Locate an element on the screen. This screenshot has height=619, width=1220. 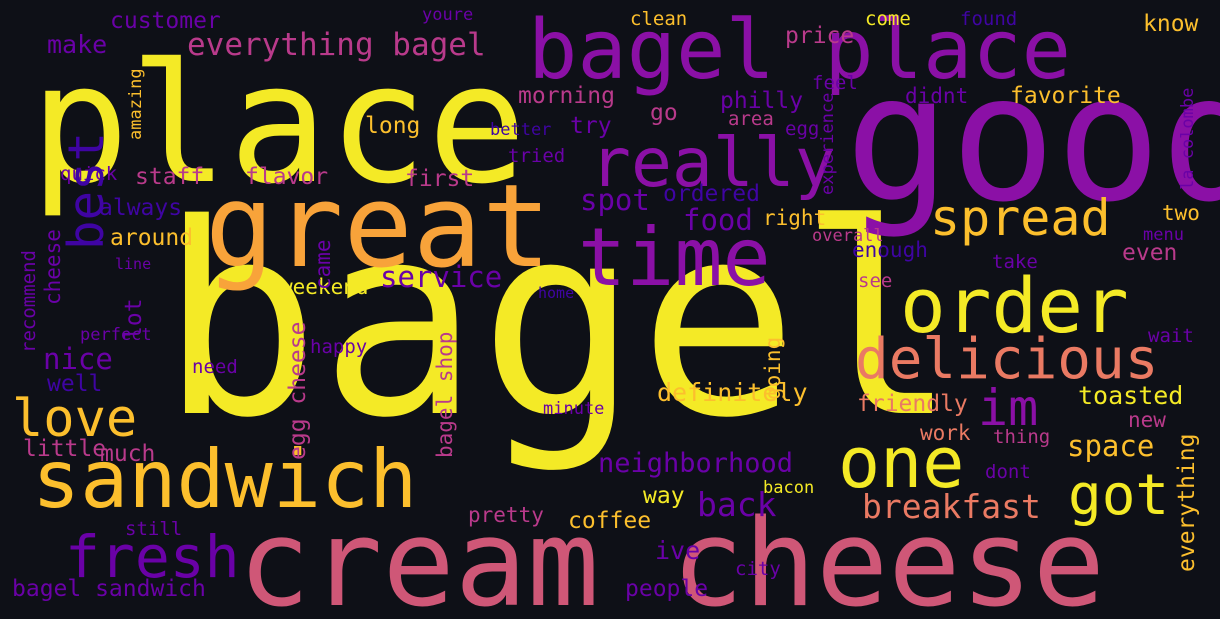
word-cream-cheese: cream cheese is located at coordinates (671, 557).